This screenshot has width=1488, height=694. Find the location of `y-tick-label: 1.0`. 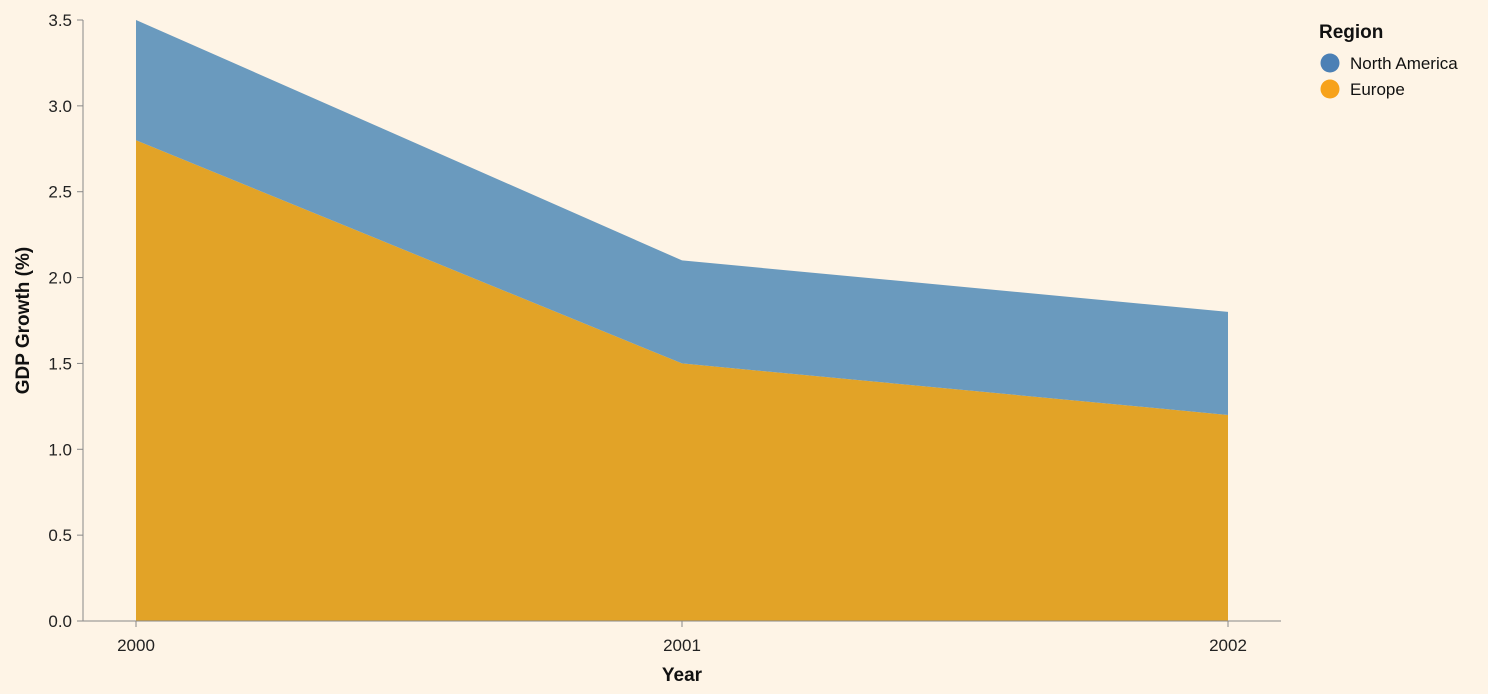

y-tick-label: 1.0 is located at coordinates (60, 449).